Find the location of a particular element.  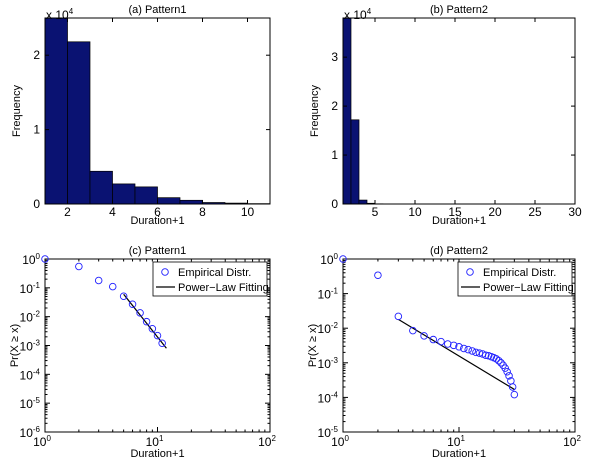

panel-a-multiplier: x 104 is located at coordinates (60, 14).